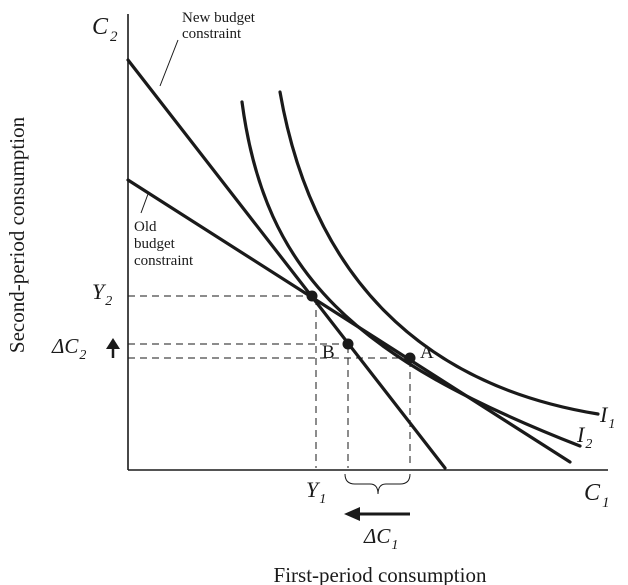 This screenshot has width=628, height=585. Describe the element at coordinates (380, 574) in the screenshot. I see `x-axis-title: First-period consumption` at that location.